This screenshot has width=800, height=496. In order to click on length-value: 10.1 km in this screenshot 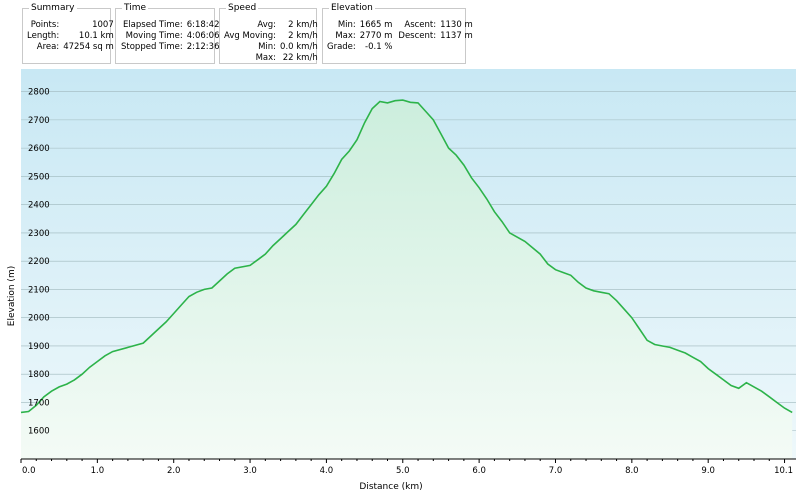, I will do `click(96, 36)`.